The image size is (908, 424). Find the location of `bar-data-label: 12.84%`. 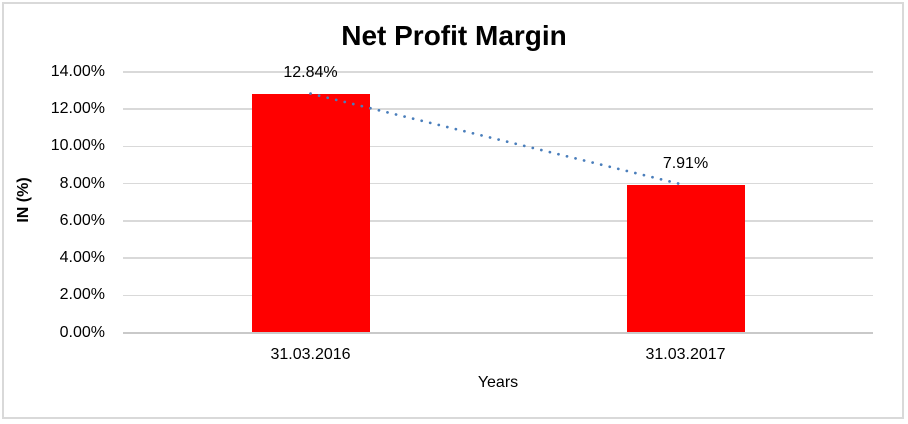

bar-data-label: 12.84% is located at coordinates (310, 72).